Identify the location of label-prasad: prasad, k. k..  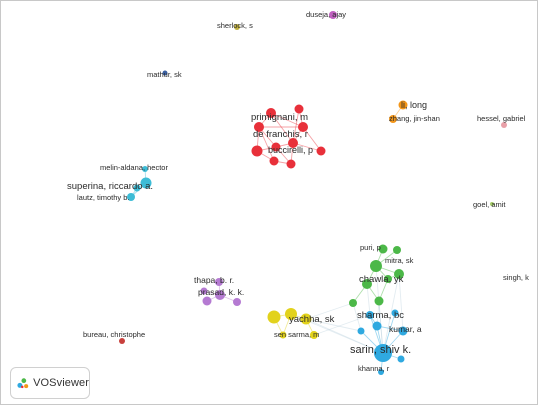
(221, 292).